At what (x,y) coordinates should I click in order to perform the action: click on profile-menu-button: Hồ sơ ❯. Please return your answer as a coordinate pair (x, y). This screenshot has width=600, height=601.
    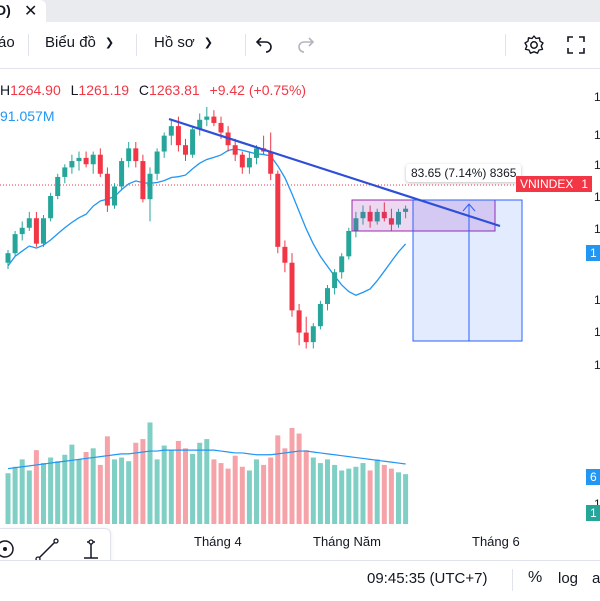
    Looking at the image, I should click on (183, 42).